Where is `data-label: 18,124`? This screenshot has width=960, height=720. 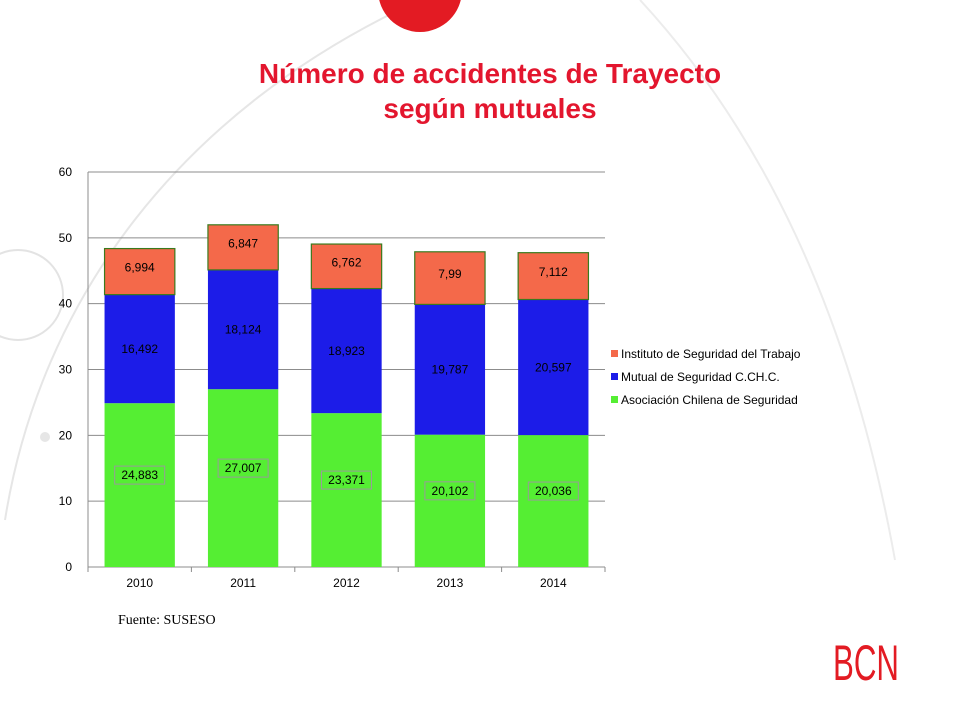
data-label: 18,124 is located at coordinates (243, 330).